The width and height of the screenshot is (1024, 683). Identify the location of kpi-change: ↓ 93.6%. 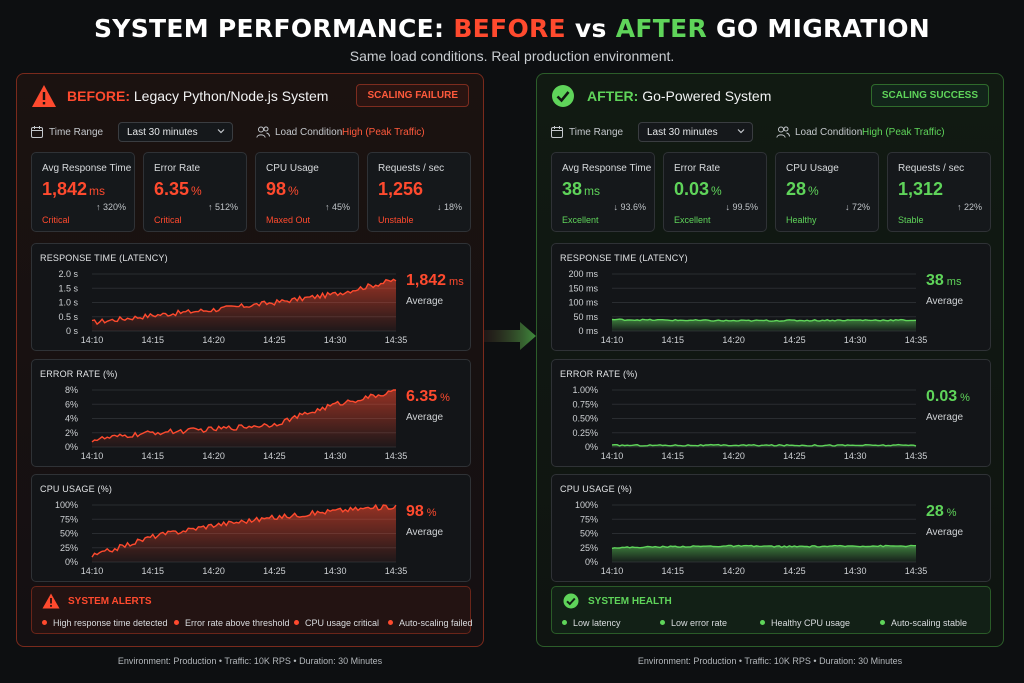
(629, 207).